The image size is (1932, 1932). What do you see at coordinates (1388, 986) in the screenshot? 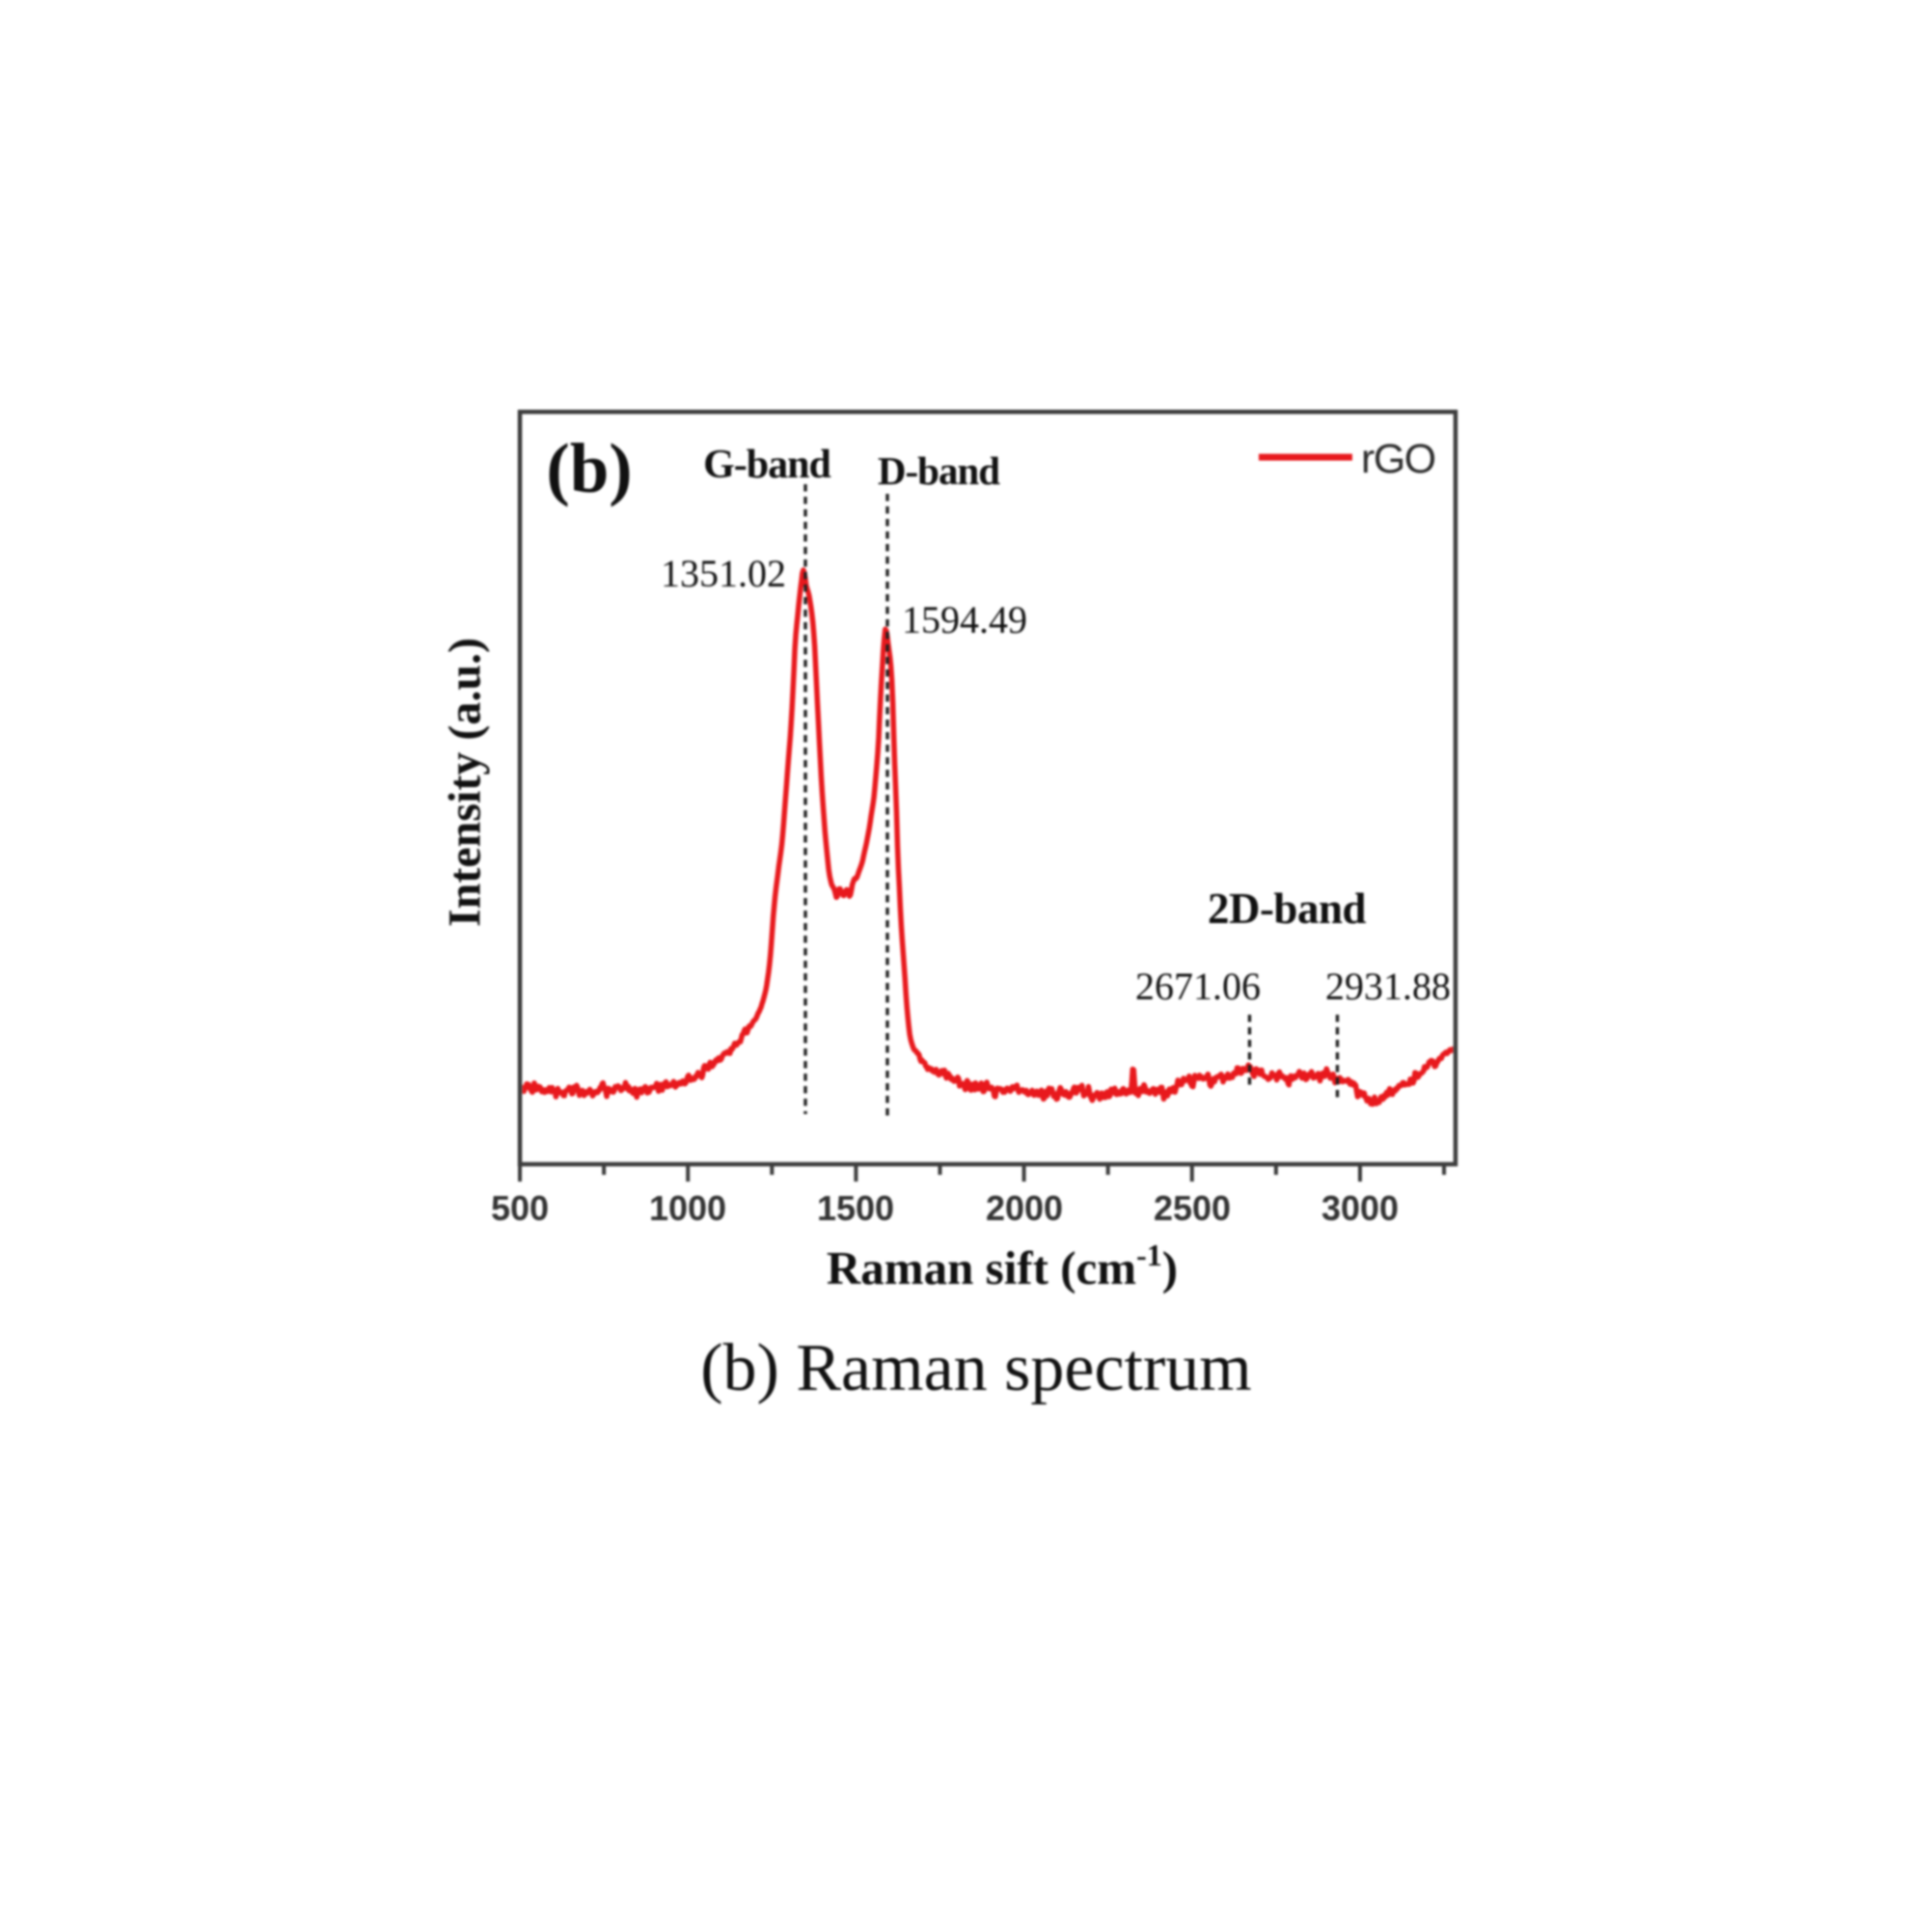
I see `svg-text: 2931.88` at bounding box center [1388, 986].